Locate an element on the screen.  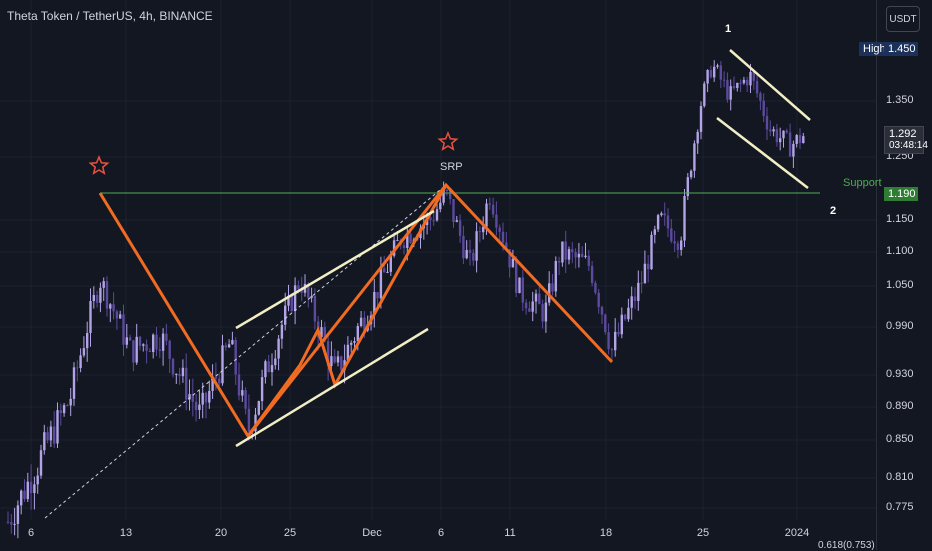
y-tick-label: 0.850 is located at coordinates (900, 439).